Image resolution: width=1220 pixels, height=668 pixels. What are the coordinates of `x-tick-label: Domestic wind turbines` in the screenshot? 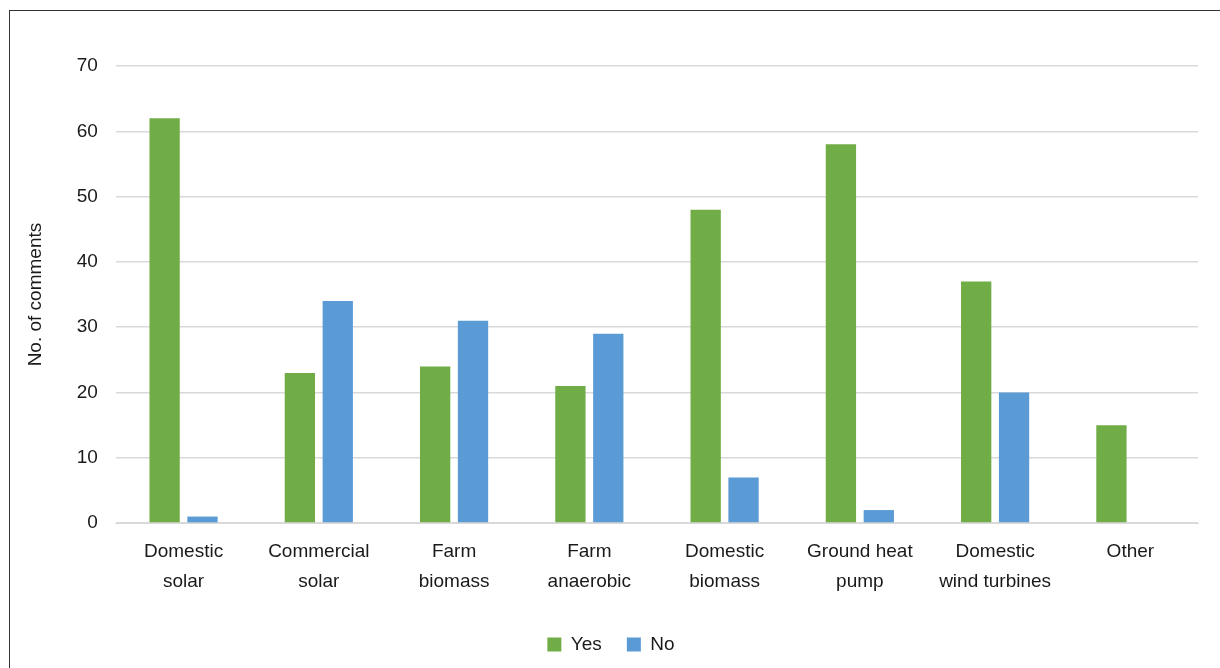 It's located at (995, 565).